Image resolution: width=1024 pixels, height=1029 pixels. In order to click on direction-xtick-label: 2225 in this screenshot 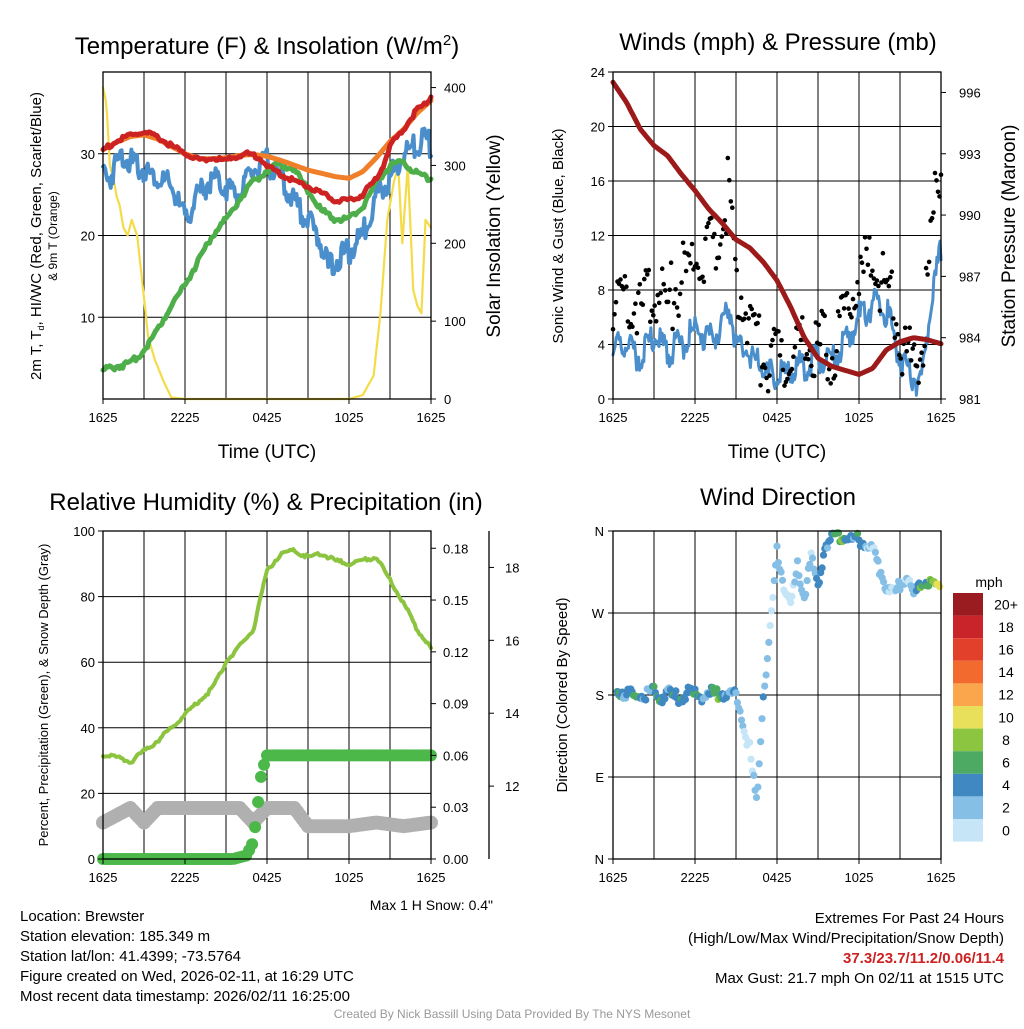, I will do `click(695, 877)`.